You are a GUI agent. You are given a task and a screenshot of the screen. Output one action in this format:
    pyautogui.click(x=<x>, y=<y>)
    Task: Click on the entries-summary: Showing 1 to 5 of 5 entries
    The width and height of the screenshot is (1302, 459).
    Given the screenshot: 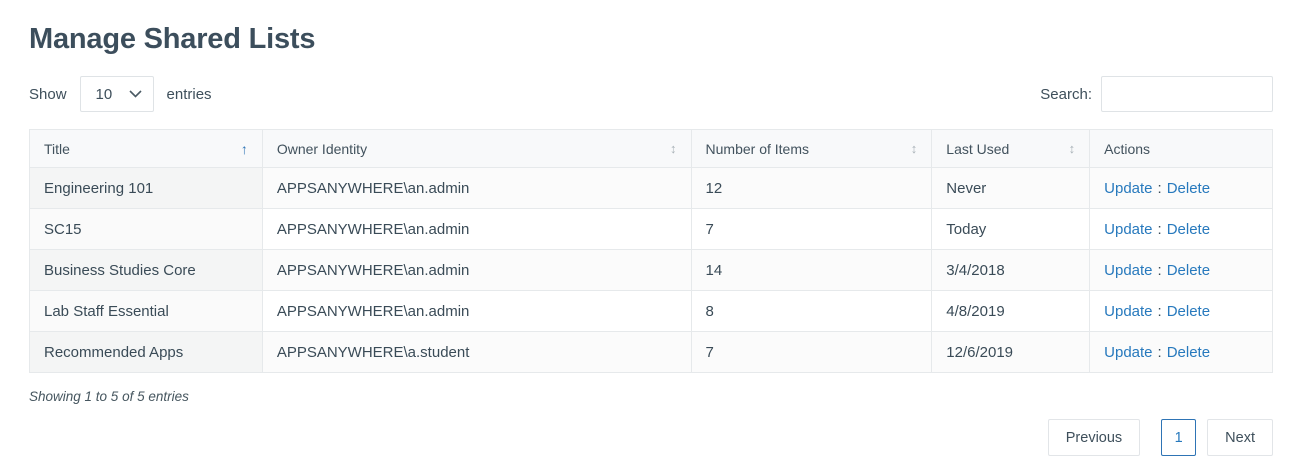 What is the action you would take?
    pyautogui.click(x=109, y=396)
    